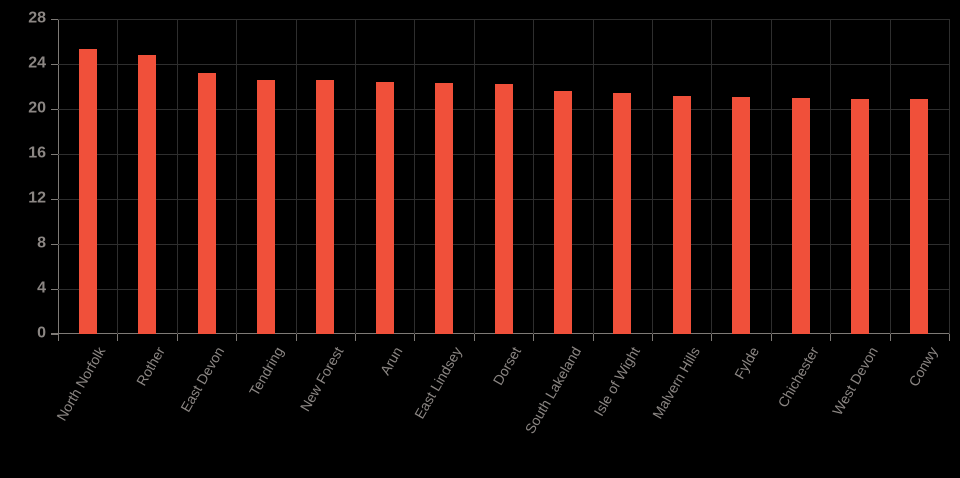 The width and height of the screenshot is (960, 478). What do you see at coordinates (58, 176) in the screenshot?
I see `y-axis-line` at bounding box center [58, 176].